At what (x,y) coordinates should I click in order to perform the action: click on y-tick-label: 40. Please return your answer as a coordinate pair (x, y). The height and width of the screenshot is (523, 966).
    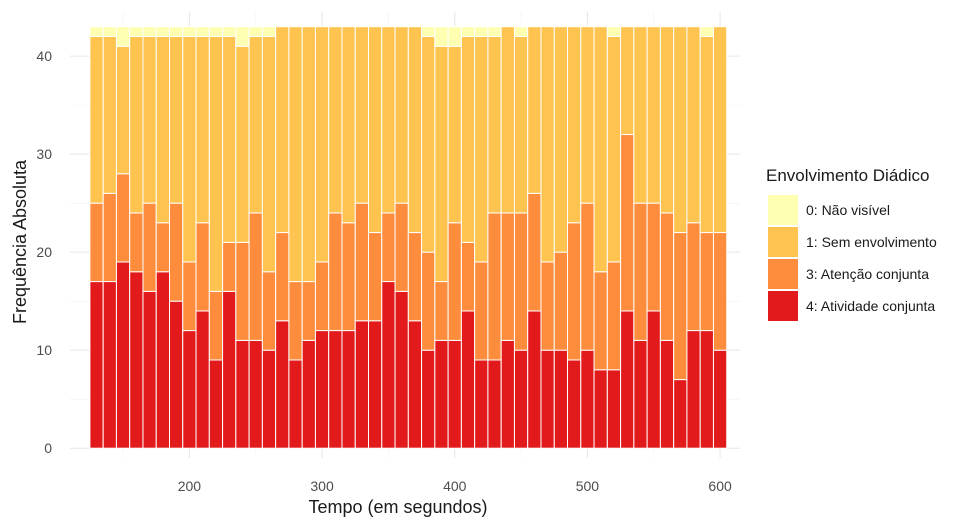
    Looking at the image, I should click on (44, 56).